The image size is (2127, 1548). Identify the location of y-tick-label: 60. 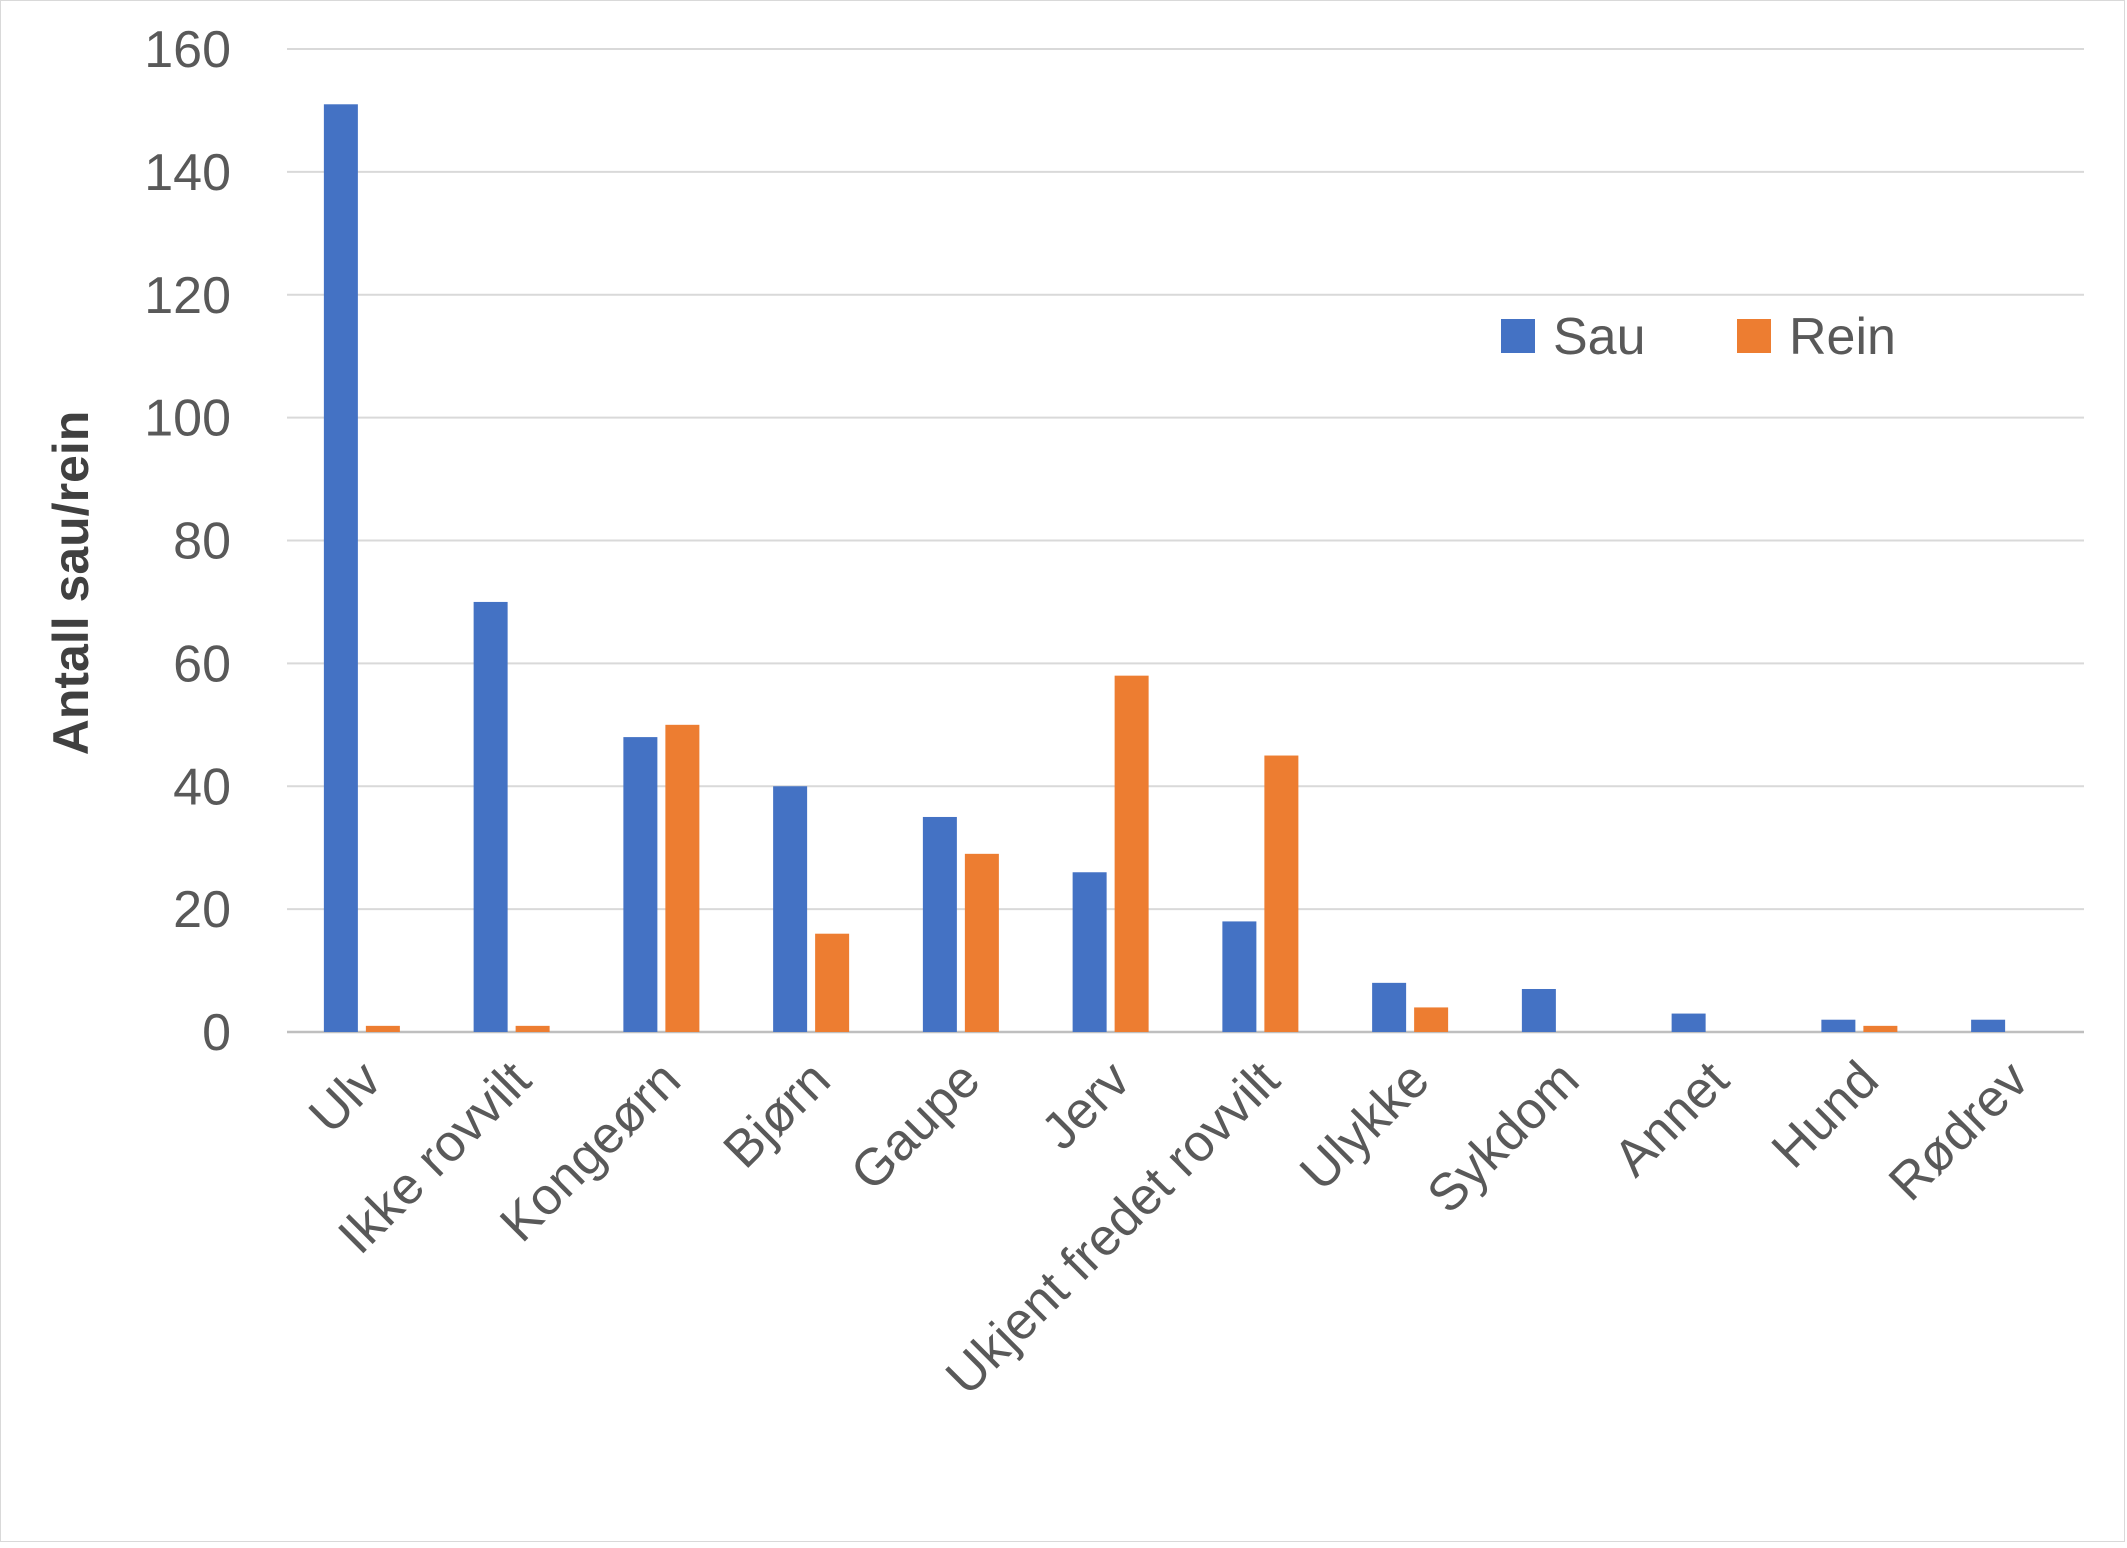
(202, 664).